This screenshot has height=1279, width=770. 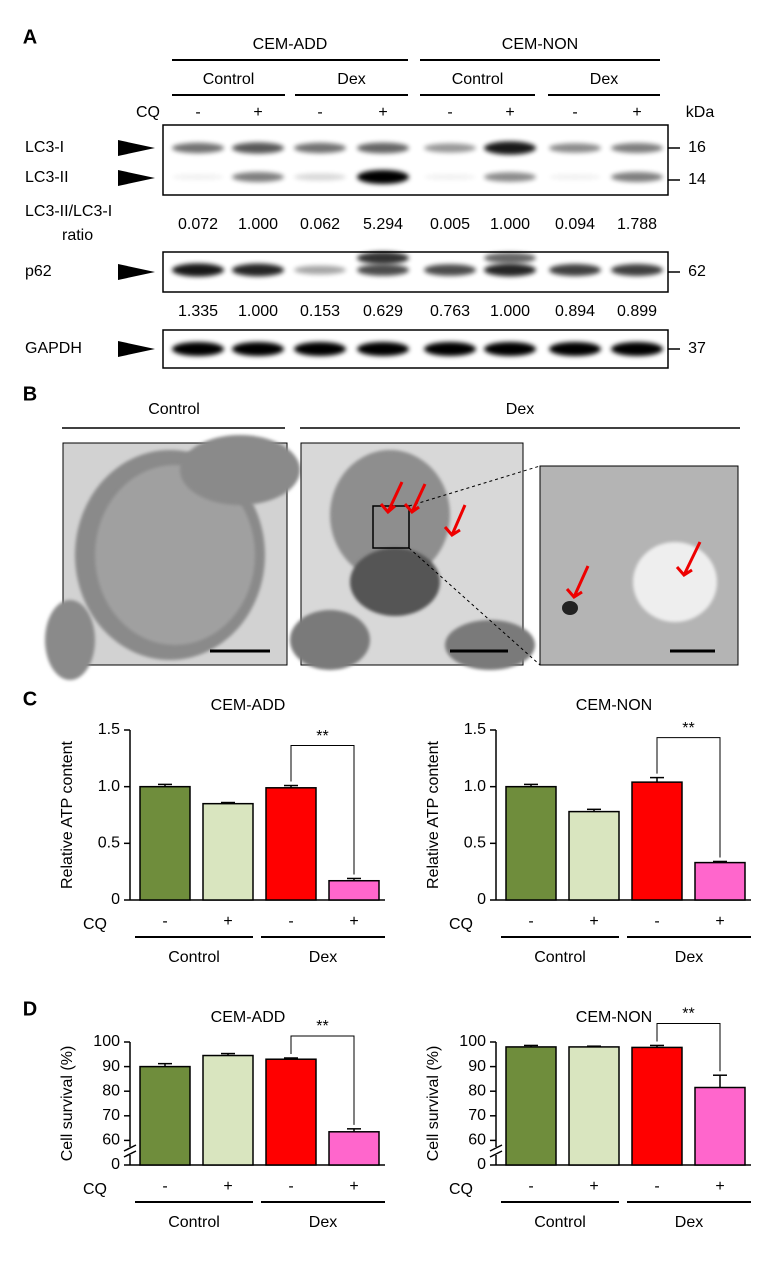 I want to click on ratio-value: 0.062, so click(x=320, y=224).